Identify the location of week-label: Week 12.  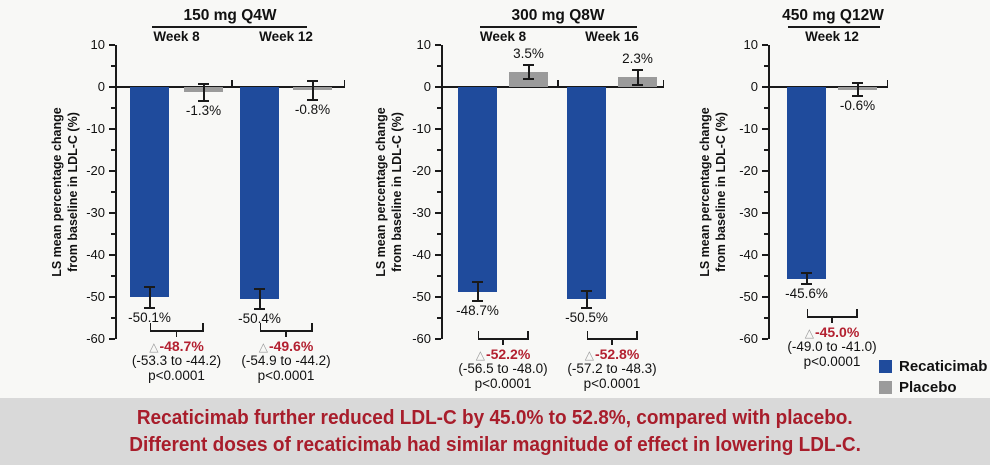
(832, 36).